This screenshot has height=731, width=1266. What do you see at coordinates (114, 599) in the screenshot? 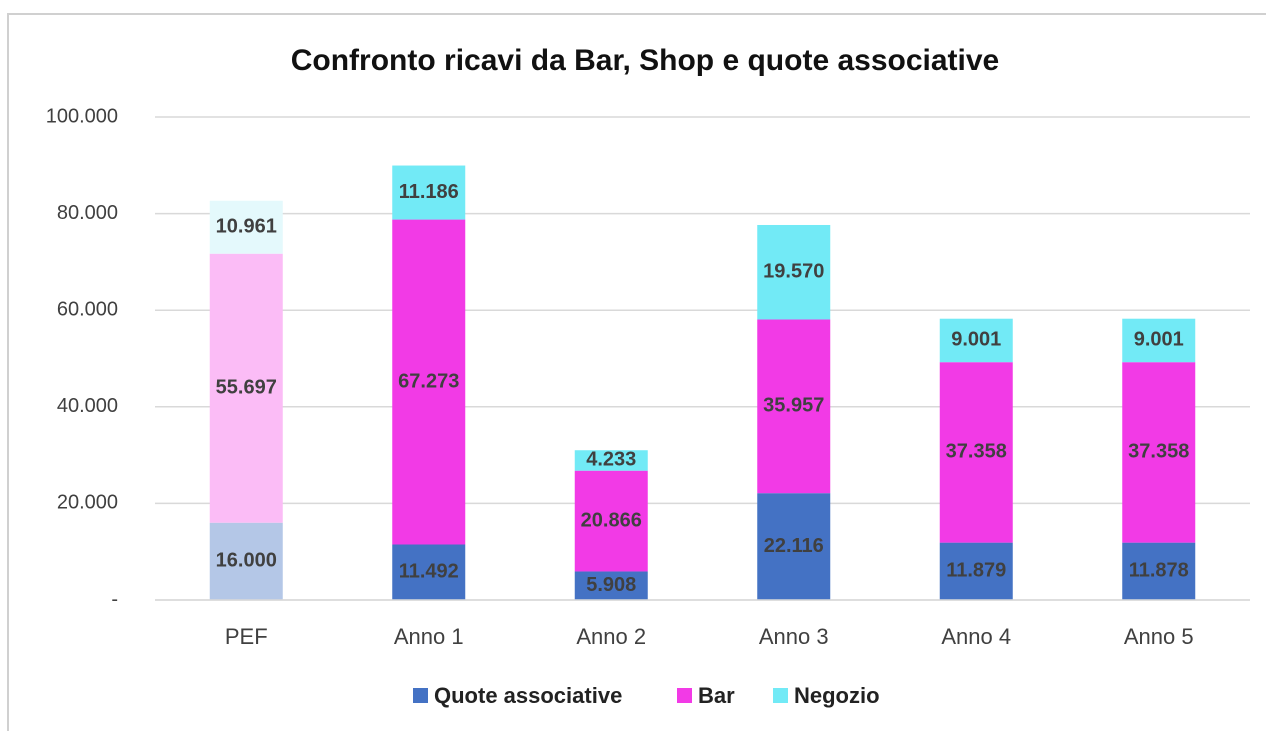
I see `y-tick-label: -` at bounding box center [114, 599].